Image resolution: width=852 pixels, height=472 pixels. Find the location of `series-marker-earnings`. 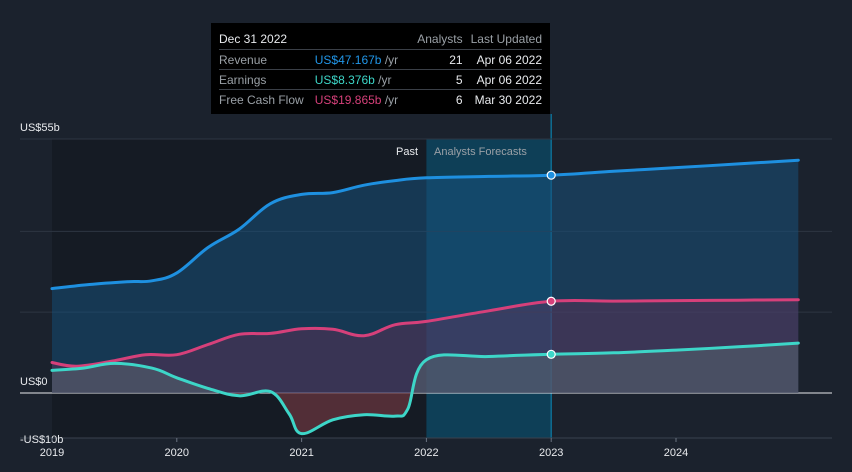

series-marker-earnings is located at coordinates (551, 354).